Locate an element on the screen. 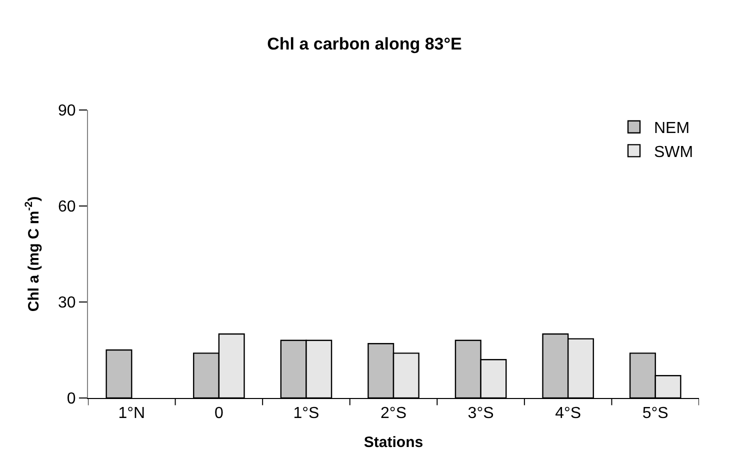 The height and width of the screenshot is (468, 729). x-tick-label: 1°N is located at coordinates (132, 413).